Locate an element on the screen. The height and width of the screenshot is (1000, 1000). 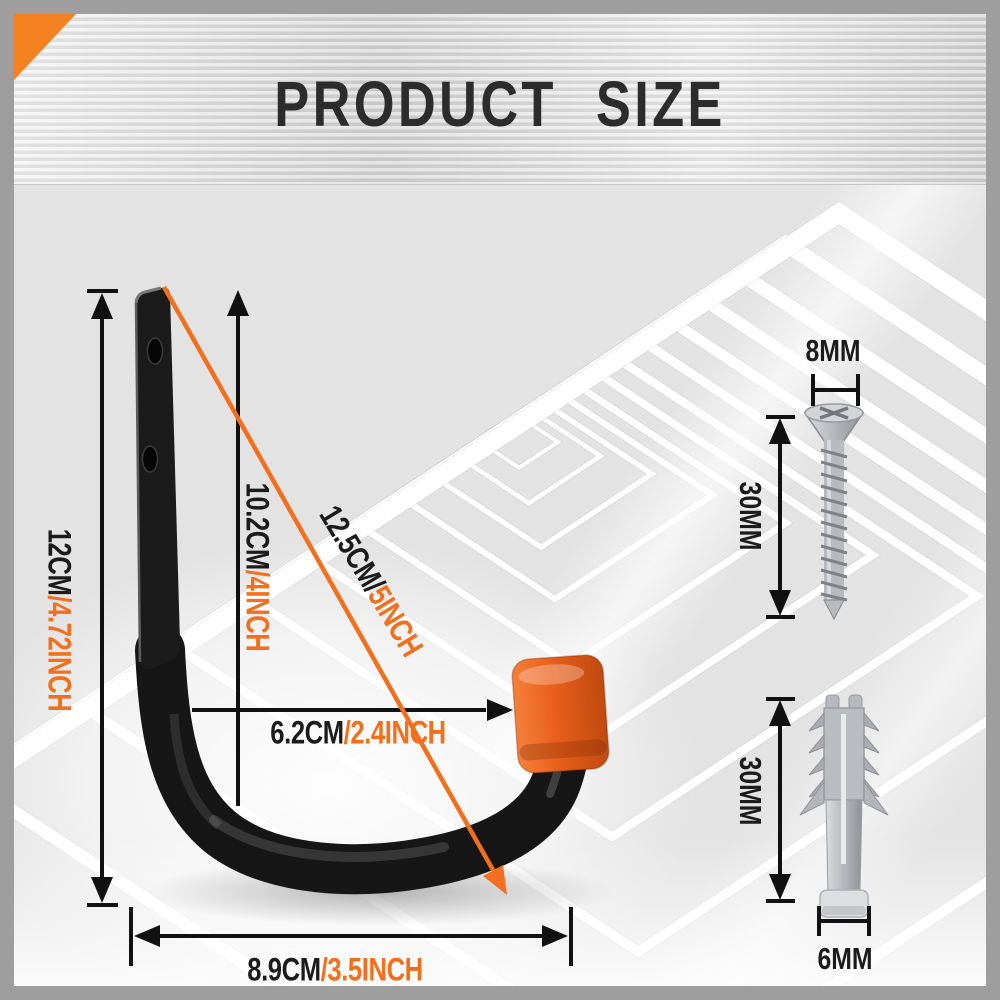
anchor-slit is located at coordinates (843, 789).